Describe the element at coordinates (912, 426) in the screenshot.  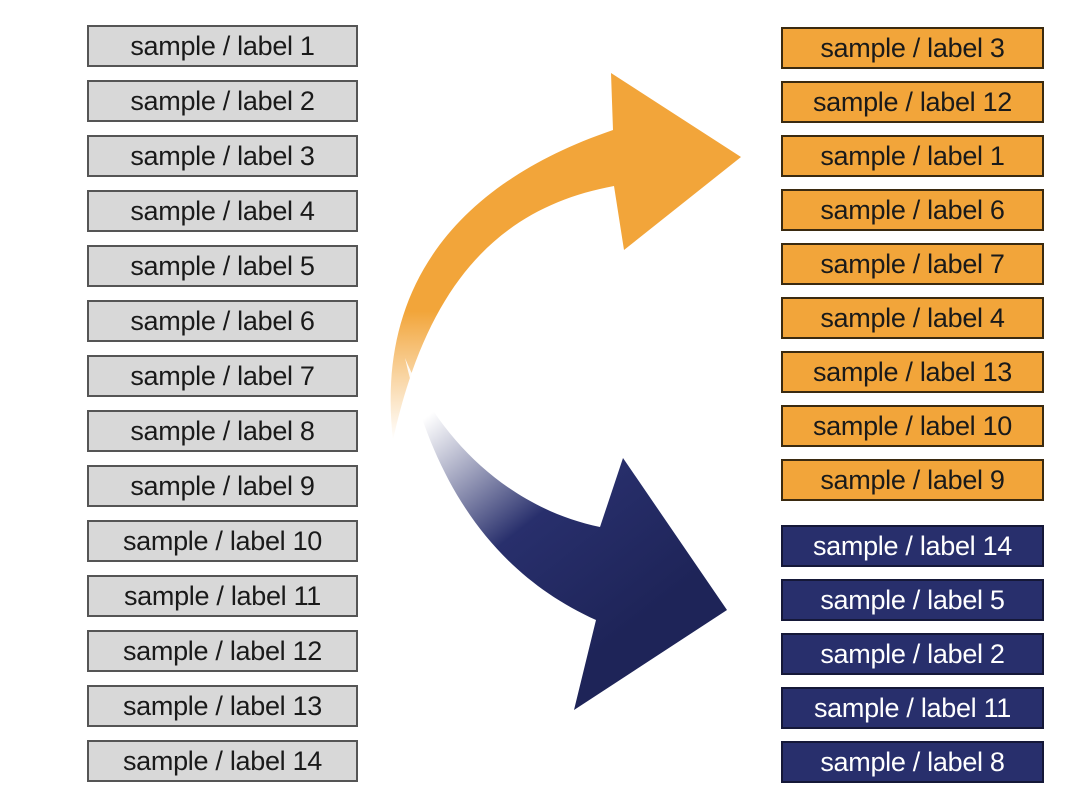
I see `orange-label-box: sample / label 10` at that location.